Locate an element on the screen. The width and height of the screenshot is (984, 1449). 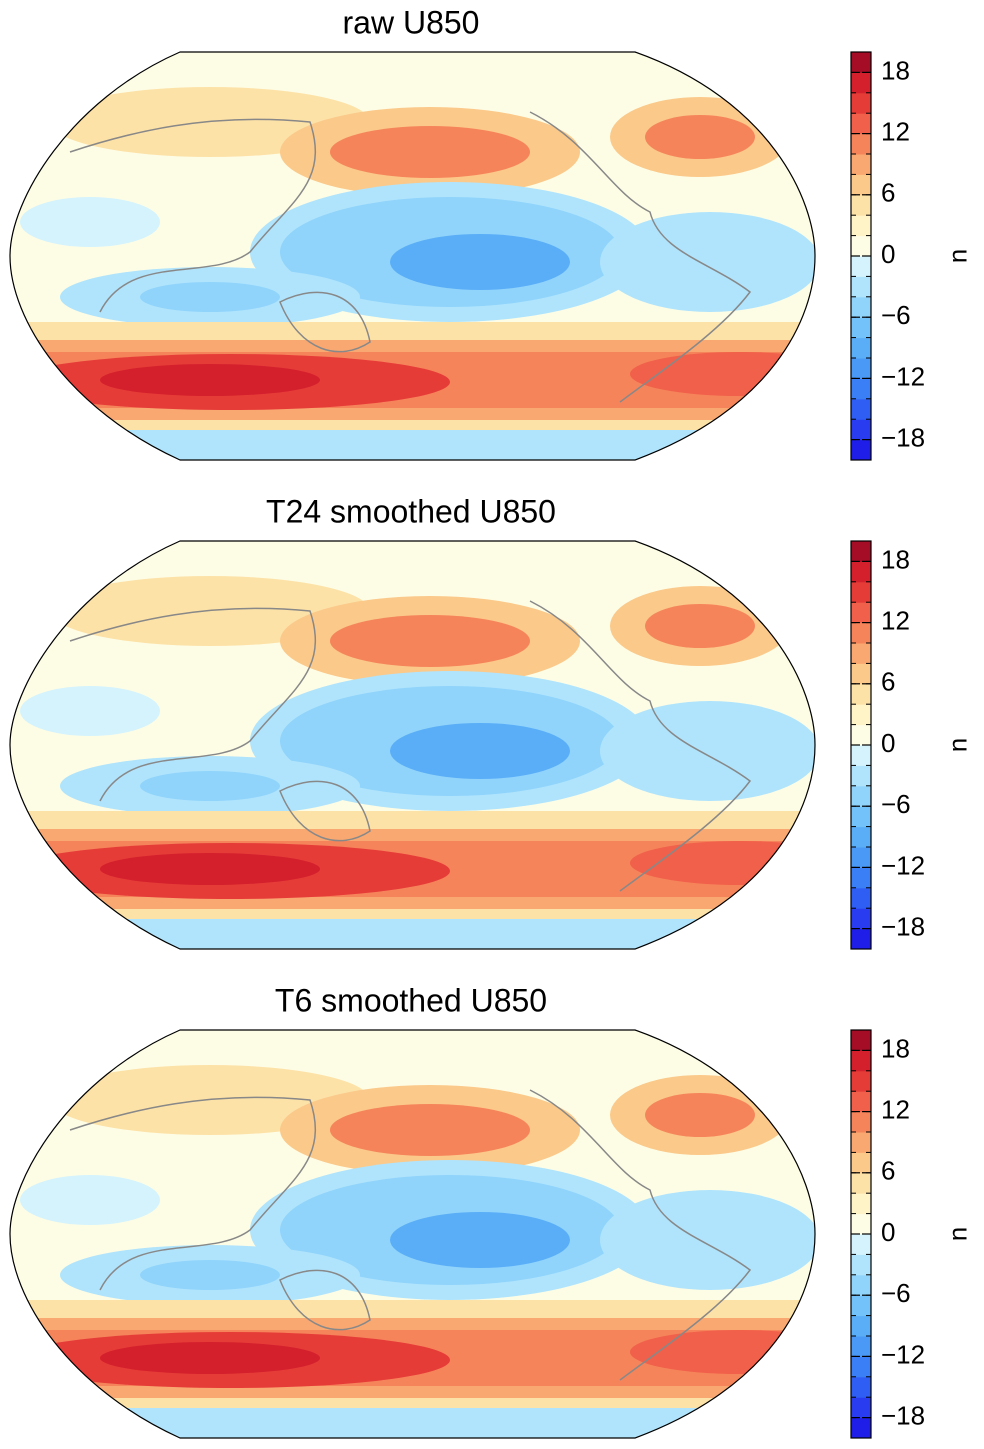
panel-title: T24 smoothed U850 is located at coordinates (411, 511).